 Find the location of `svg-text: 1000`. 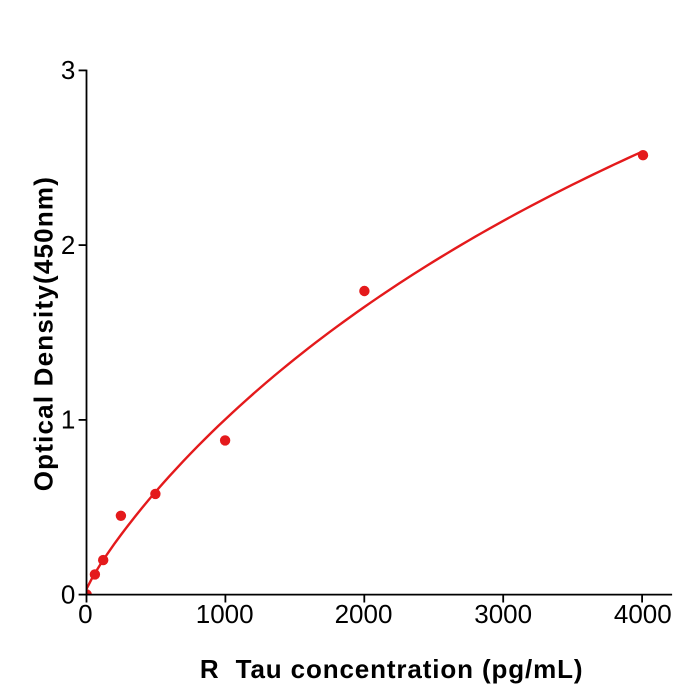

svg-text: 1000 is located at coordinates (225, 614).